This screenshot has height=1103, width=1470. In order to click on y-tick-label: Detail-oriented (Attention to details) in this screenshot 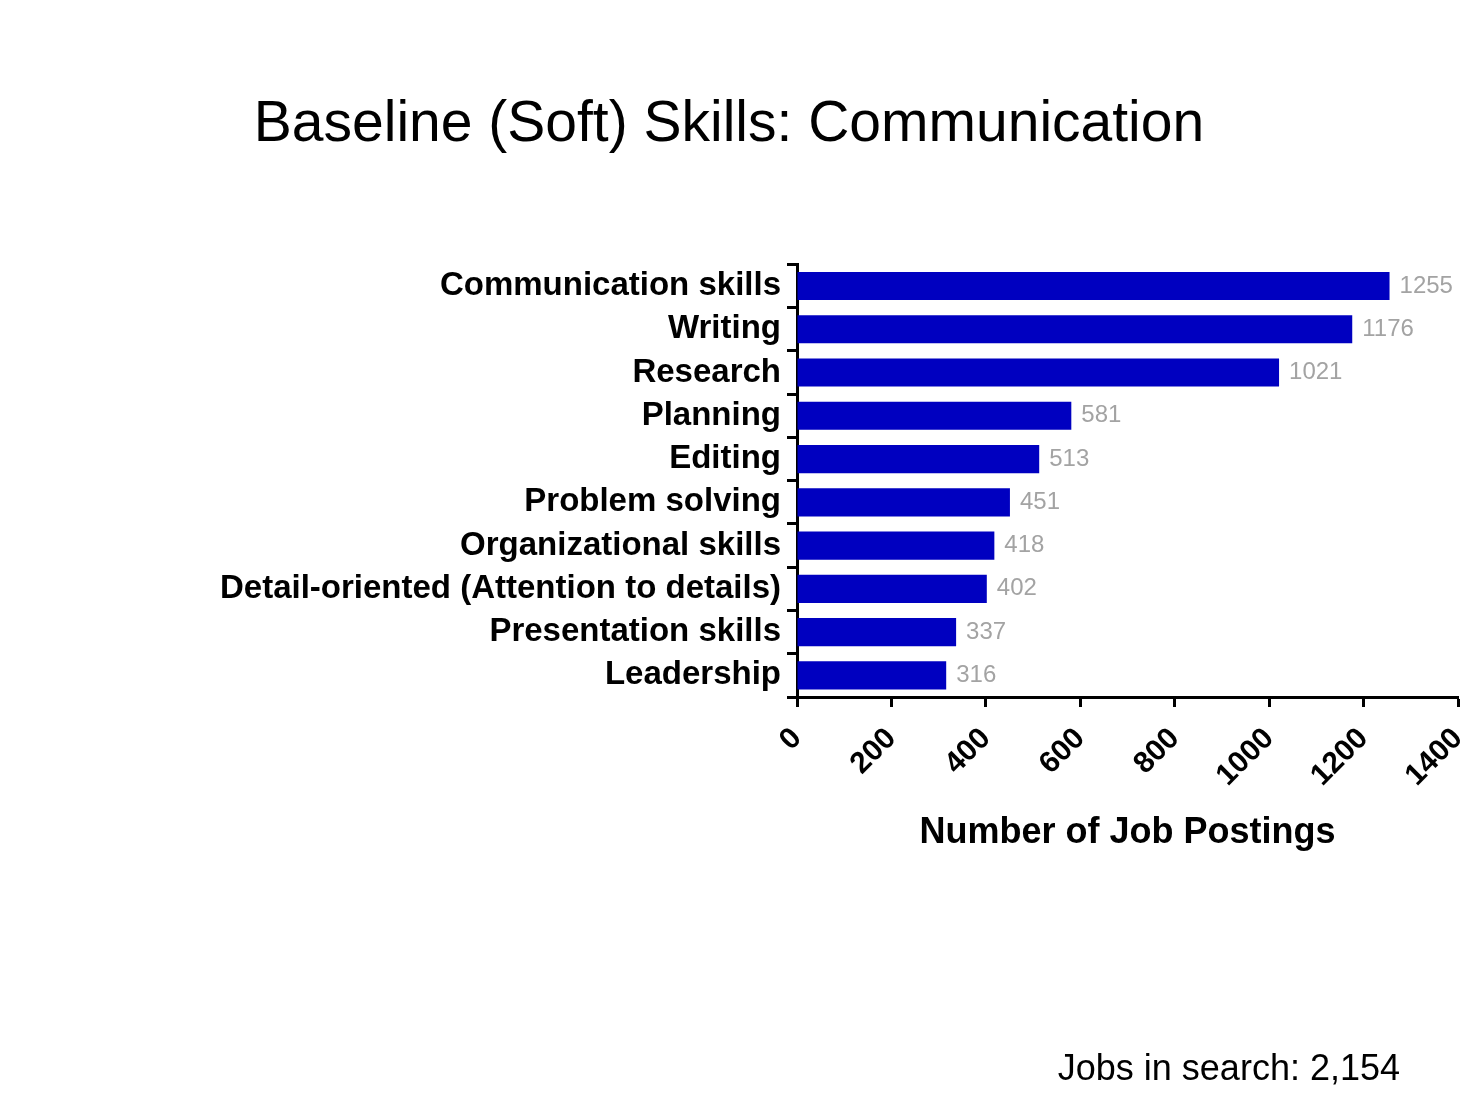, I will do `click(500, 586)`.